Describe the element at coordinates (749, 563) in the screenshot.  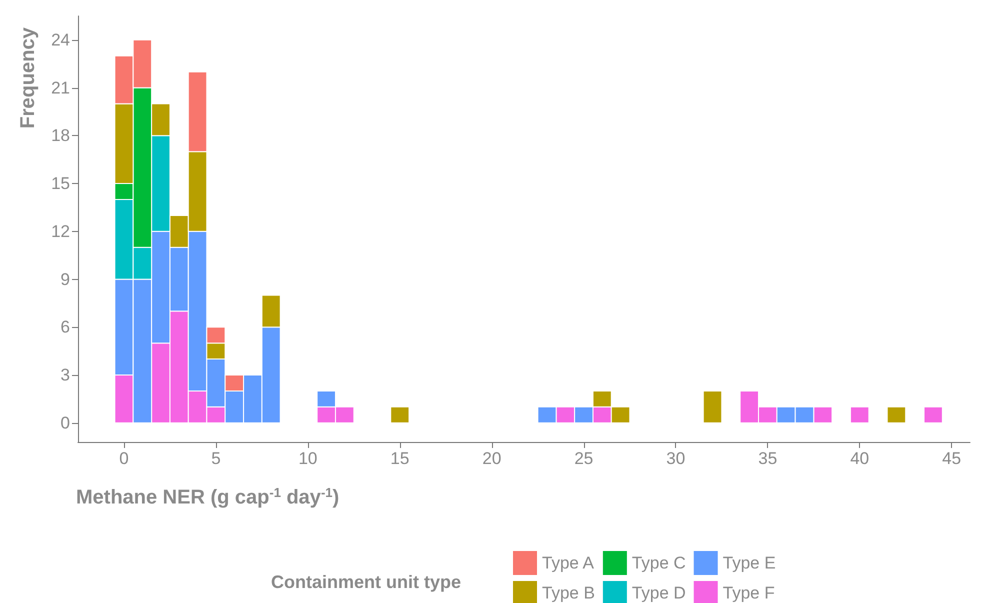
I see `legend-label: Type E` at that location.